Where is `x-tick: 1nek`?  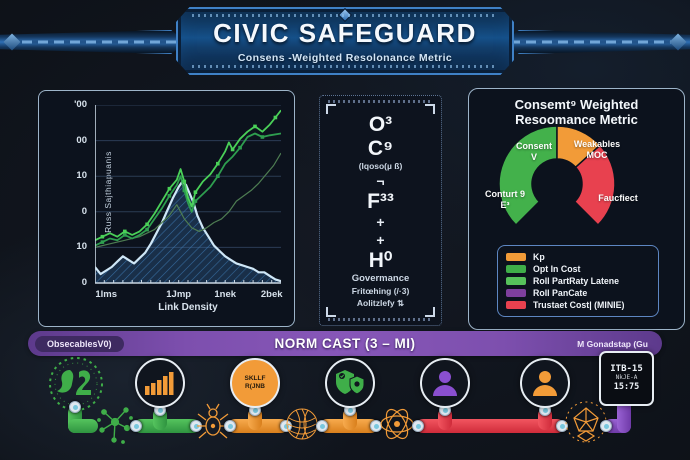 x-tick: 1nek is located at coordinates (225, 294).